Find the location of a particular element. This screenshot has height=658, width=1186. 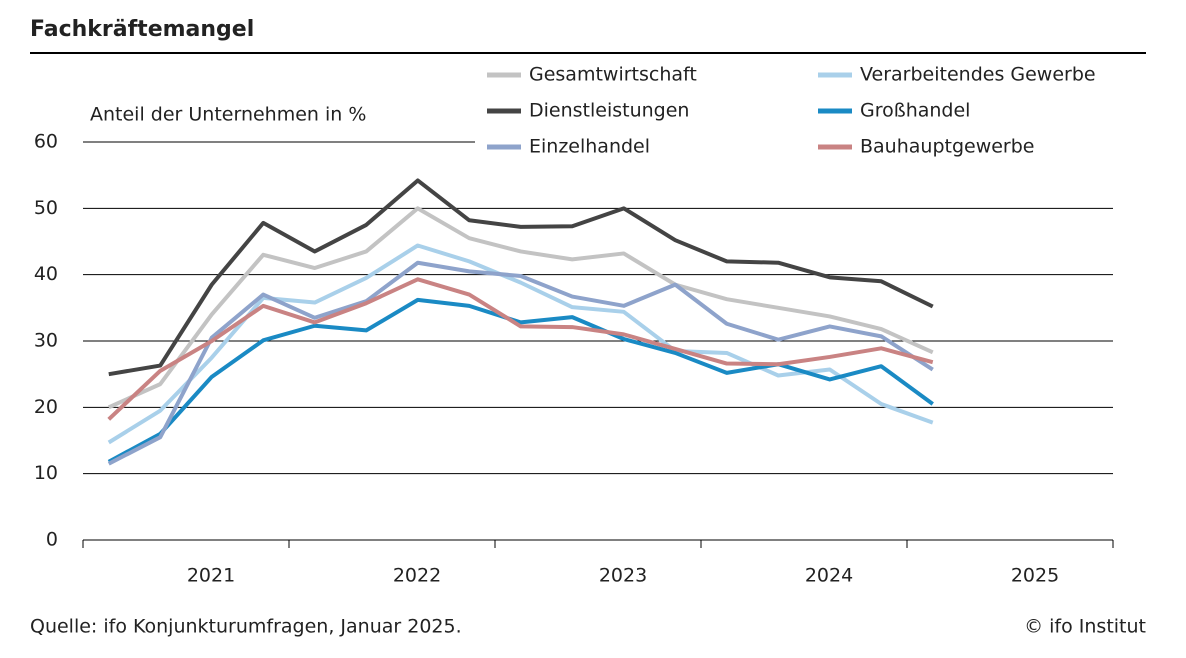

y-axis-label: Anteil der Unternehmen in % is located at coordinates (228, 115).